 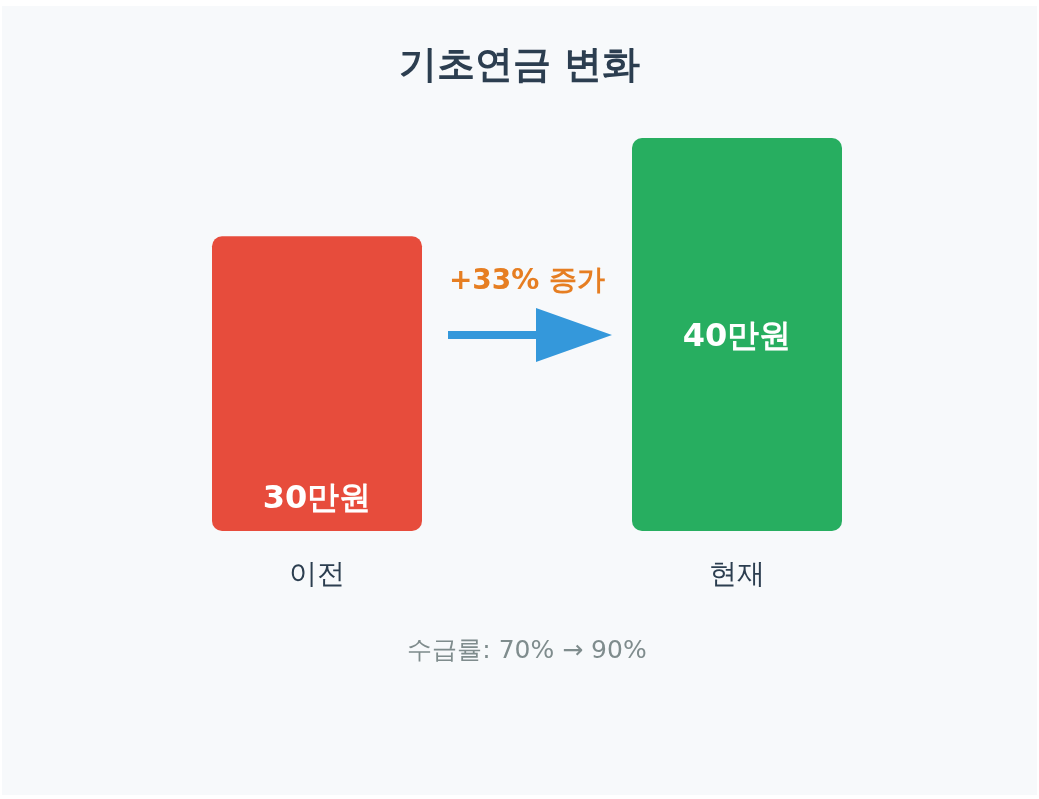 What do you see at coordinates (527, 649) in the screenshot?
I see `text: 수급률: 70% → 90%` at bounding box center [527, 649].